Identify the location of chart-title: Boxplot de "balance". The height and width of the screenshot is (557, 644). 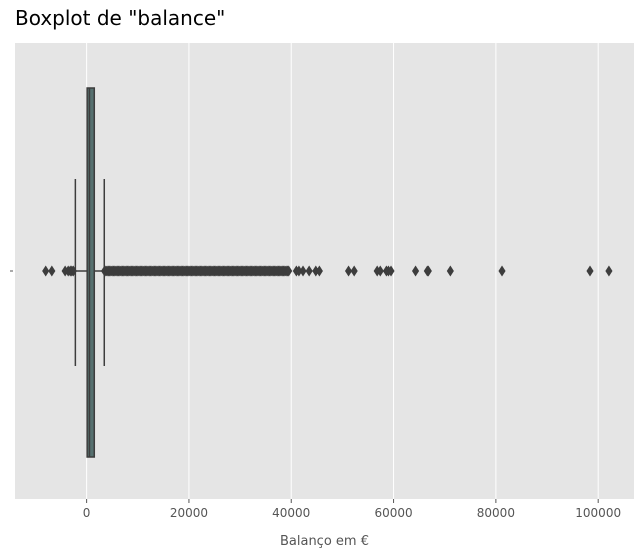
(120, 18).